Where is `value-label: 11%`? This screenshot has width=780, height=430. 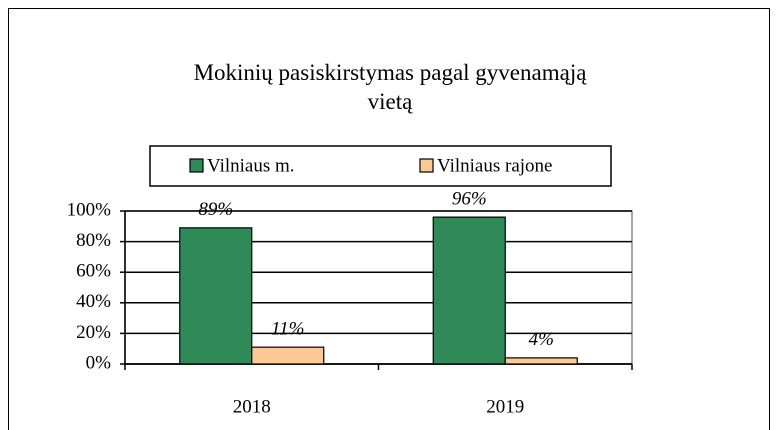 value-label: 11% is located at coordinates (287, 329).